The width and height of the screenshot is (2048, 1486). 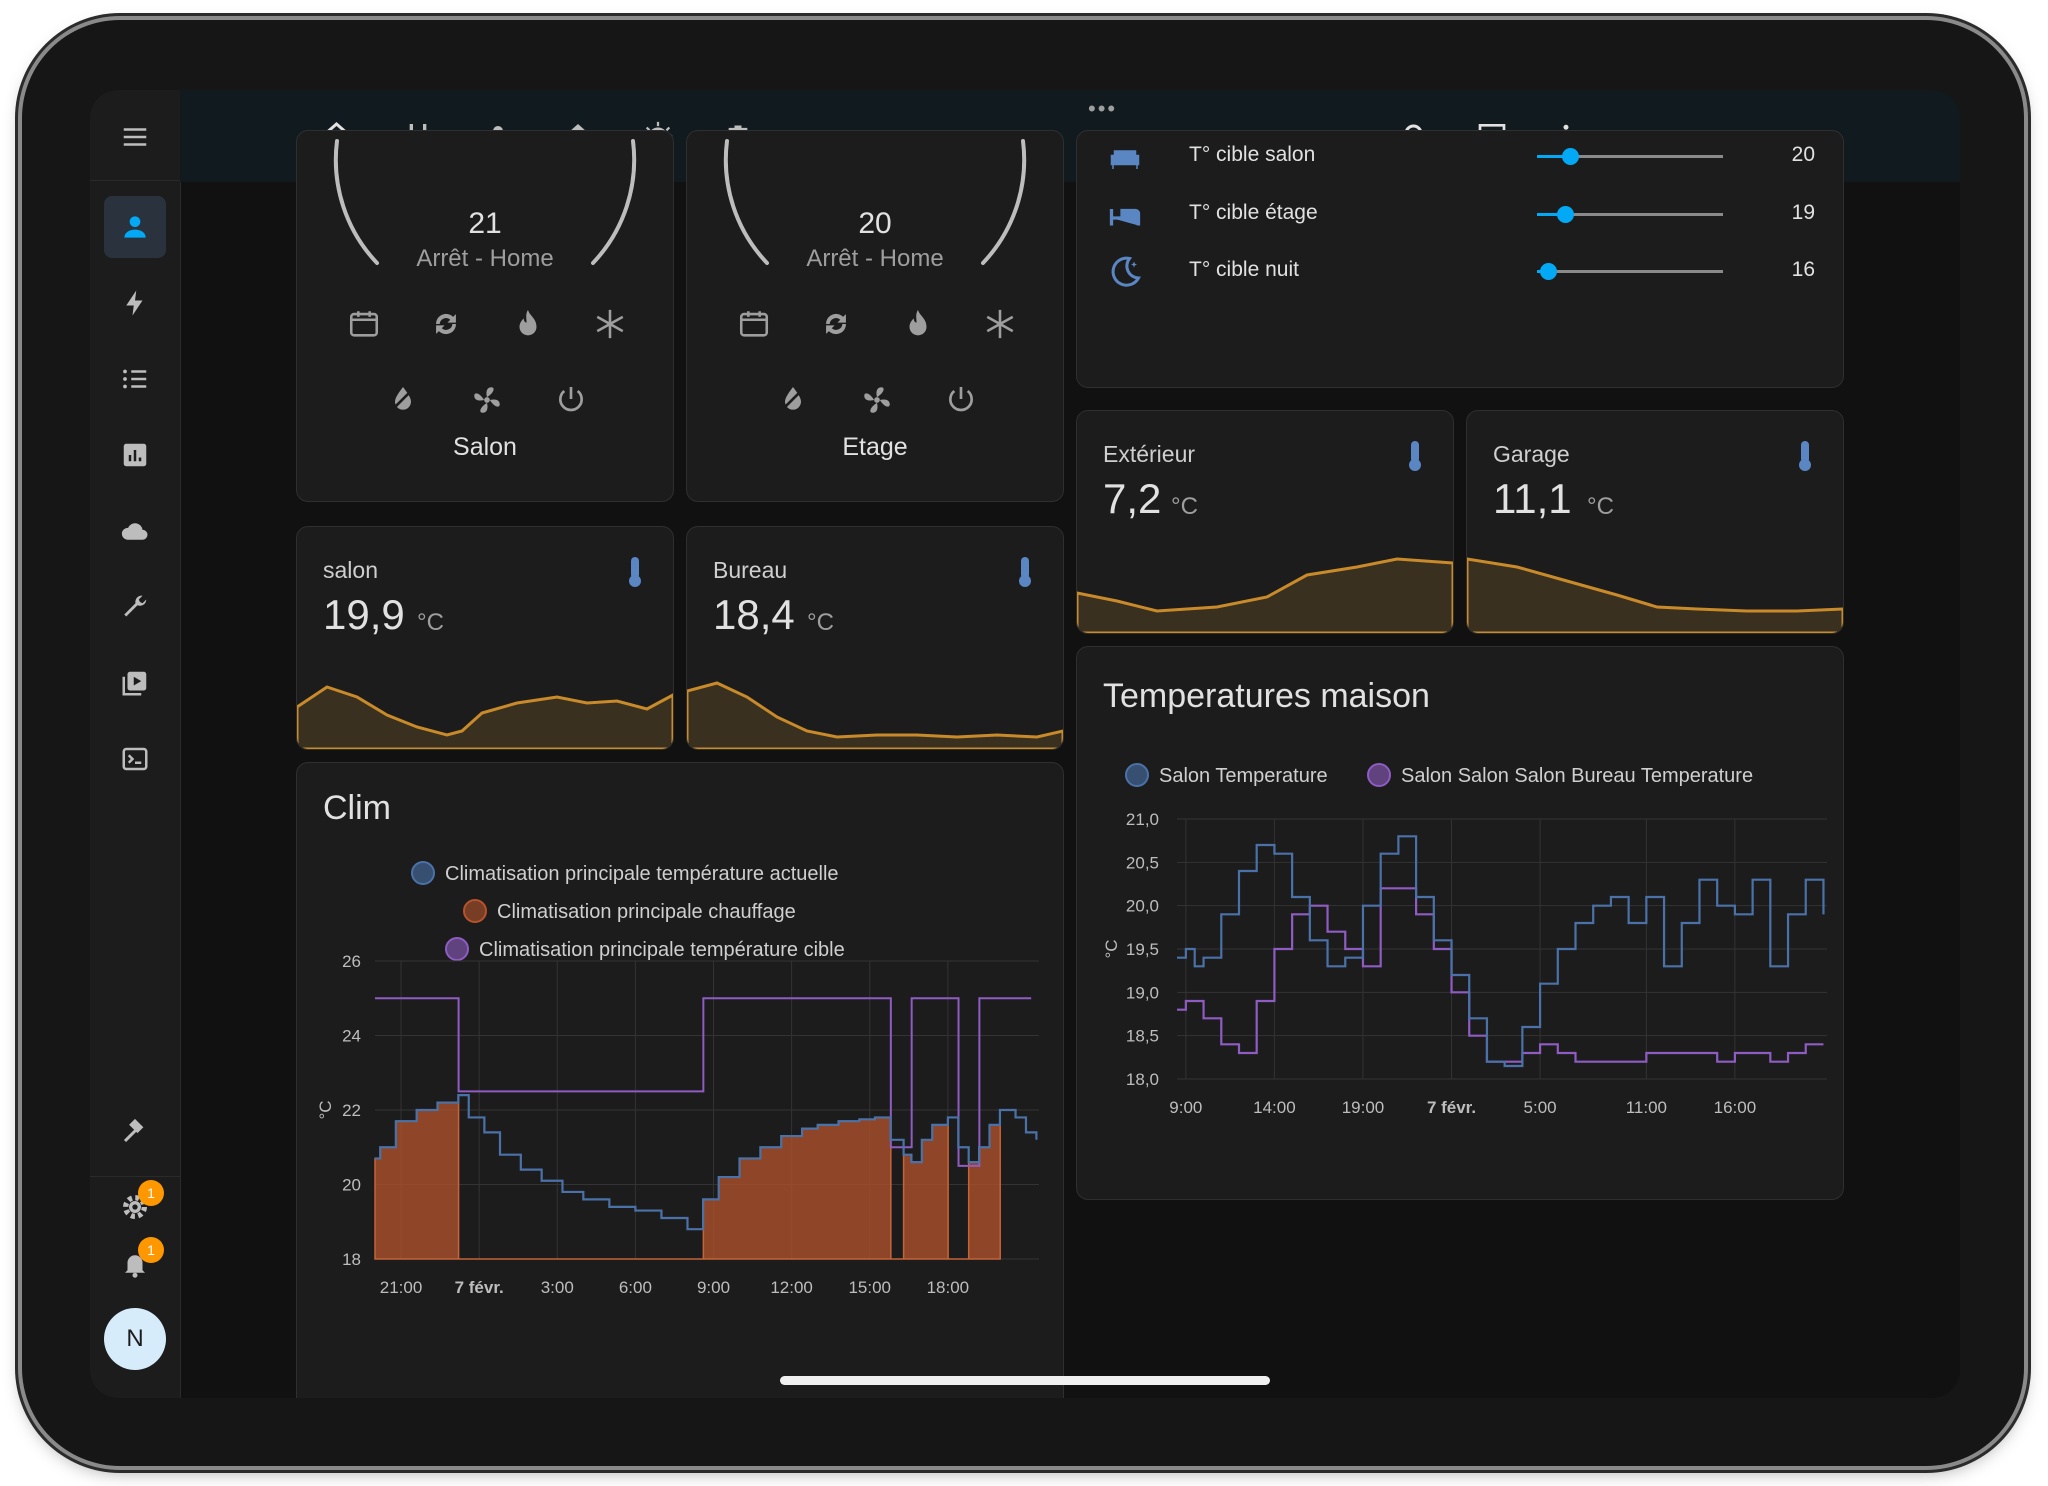 What do you see at coordinates (135, 1339) in the screenshot?
I see `user-avatar: N` at bounding box center [135, 1339].